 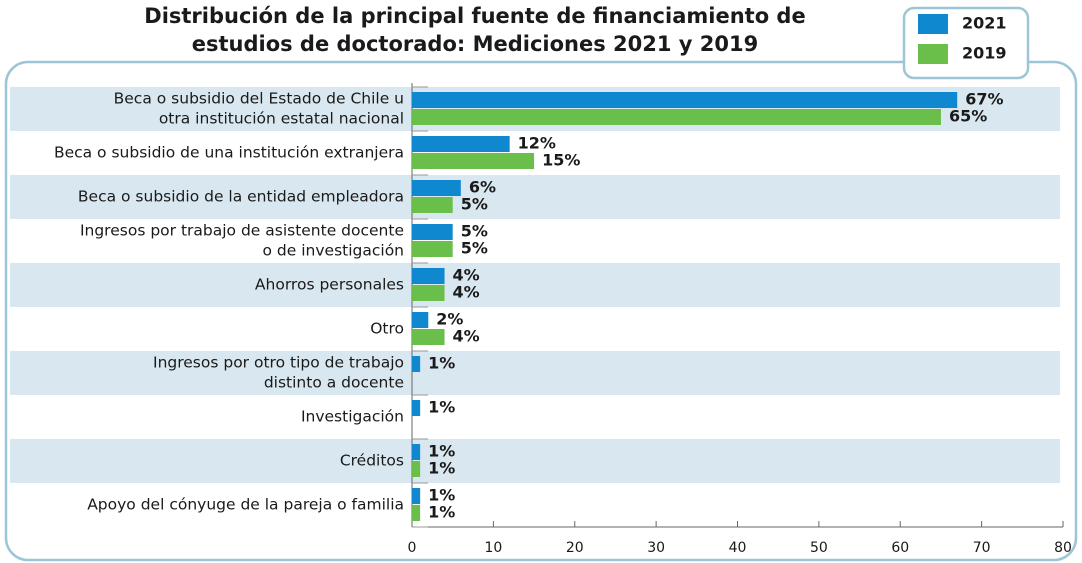 I want to click on x-tick-label: 30, so click(x=656, y=548).